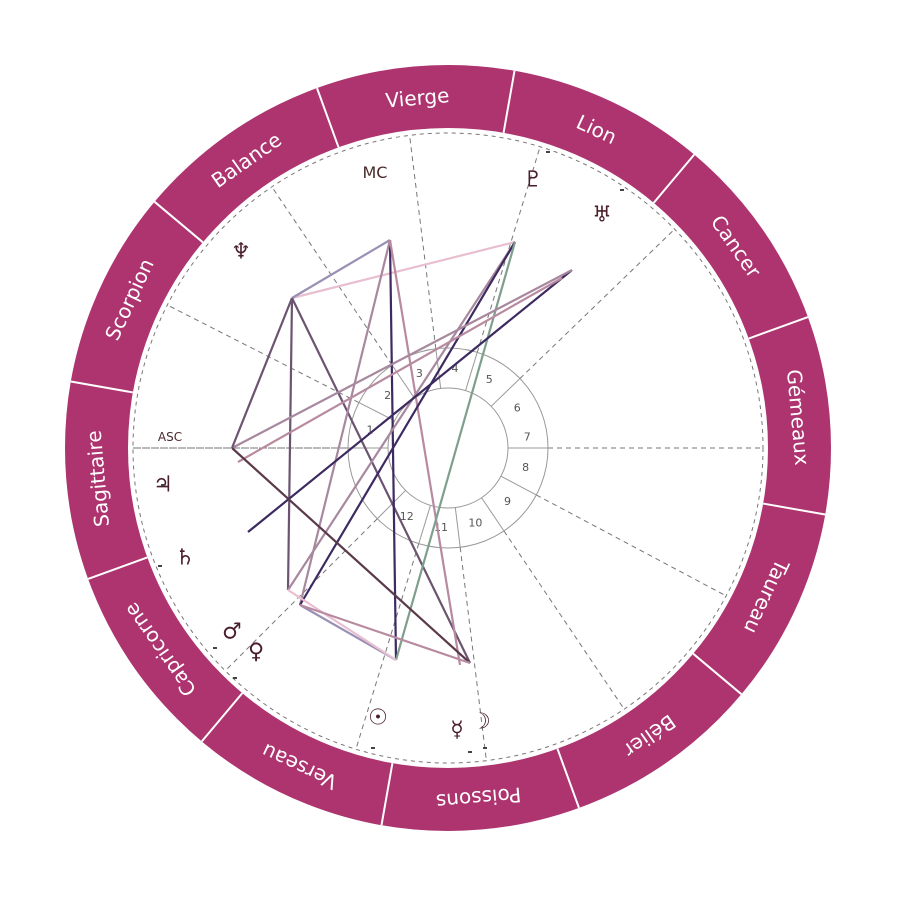  I want to click on uranus-icon: ♅, so click(602, 215).